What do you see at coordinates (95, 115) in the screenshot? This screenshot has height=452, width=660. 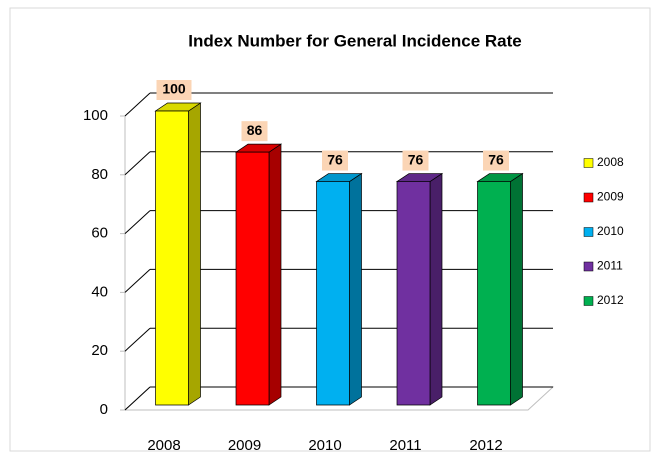 I see `y-tick-label: 100` at bounding box center [95, 115].